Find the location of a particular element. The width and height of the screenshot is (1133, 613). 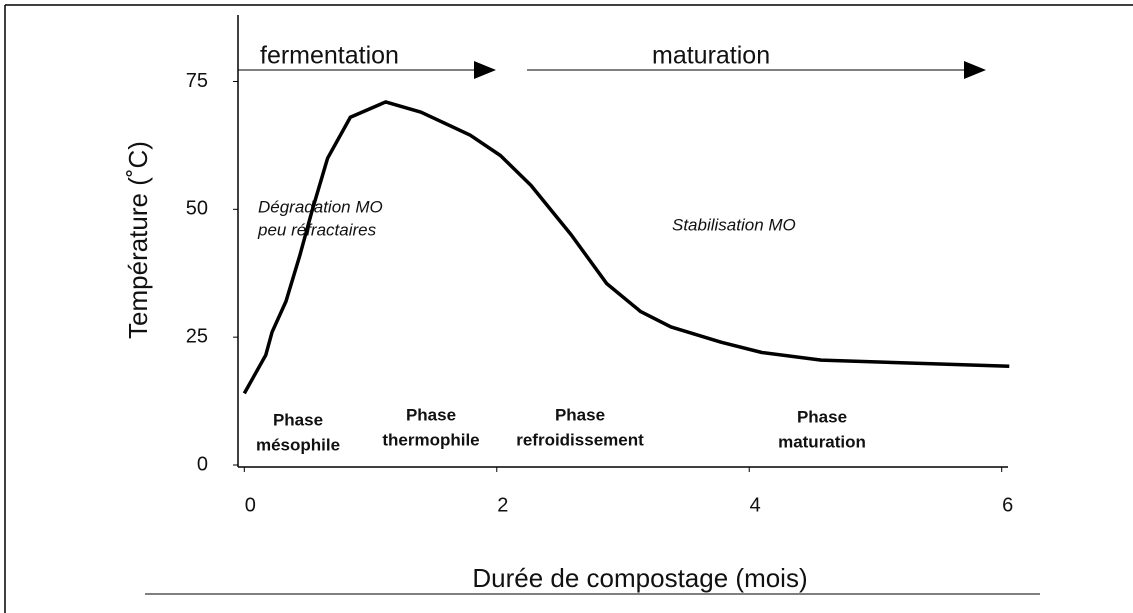

x-tick-label: 6 is located at coordinates (1007, 505).